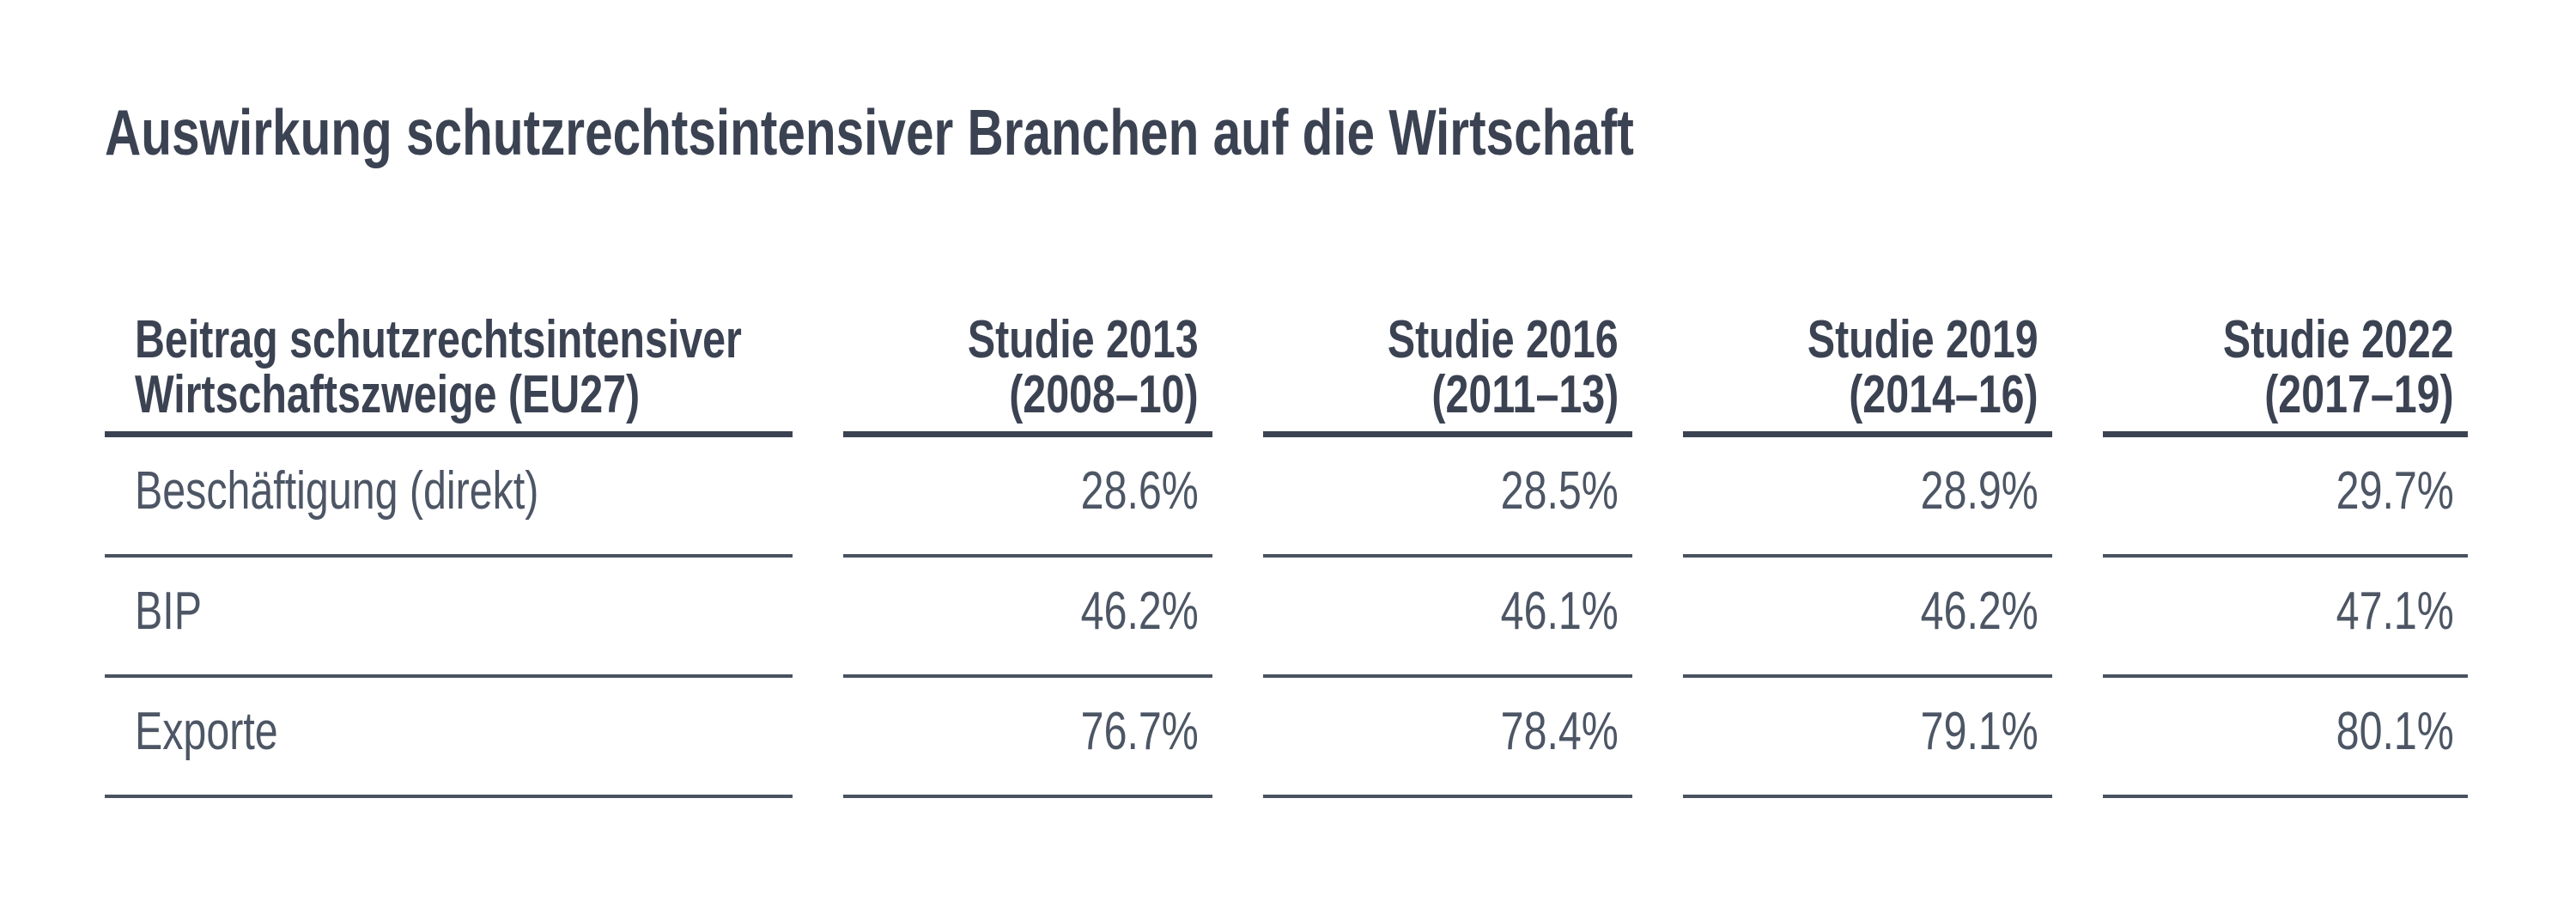  Describe the element at coordinates (449, 738) in the screenshot. I see `row-label-exporte: Exporte` at that location.